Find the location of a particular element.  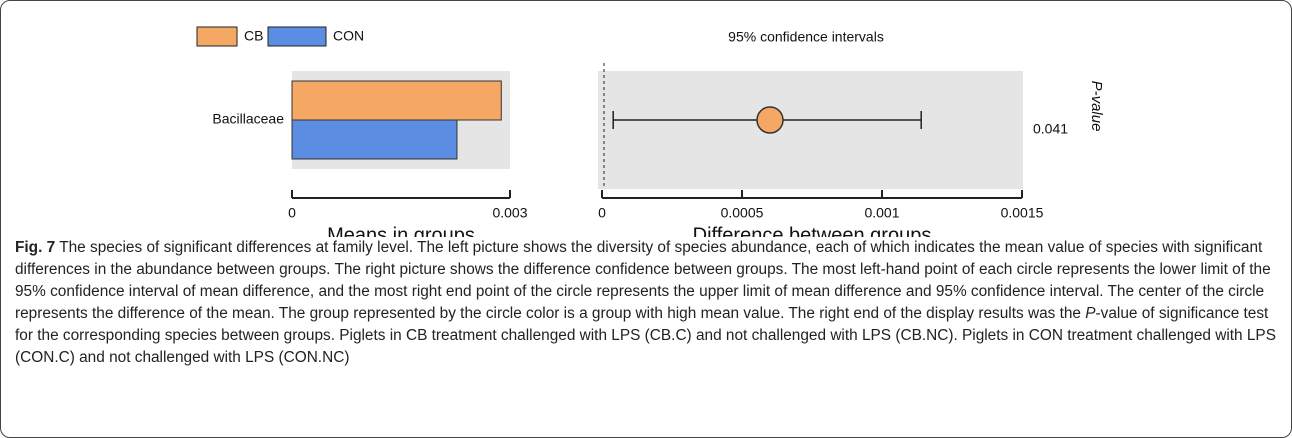

x-axis-label: Difference between groups is located at coordinates (812, 230).